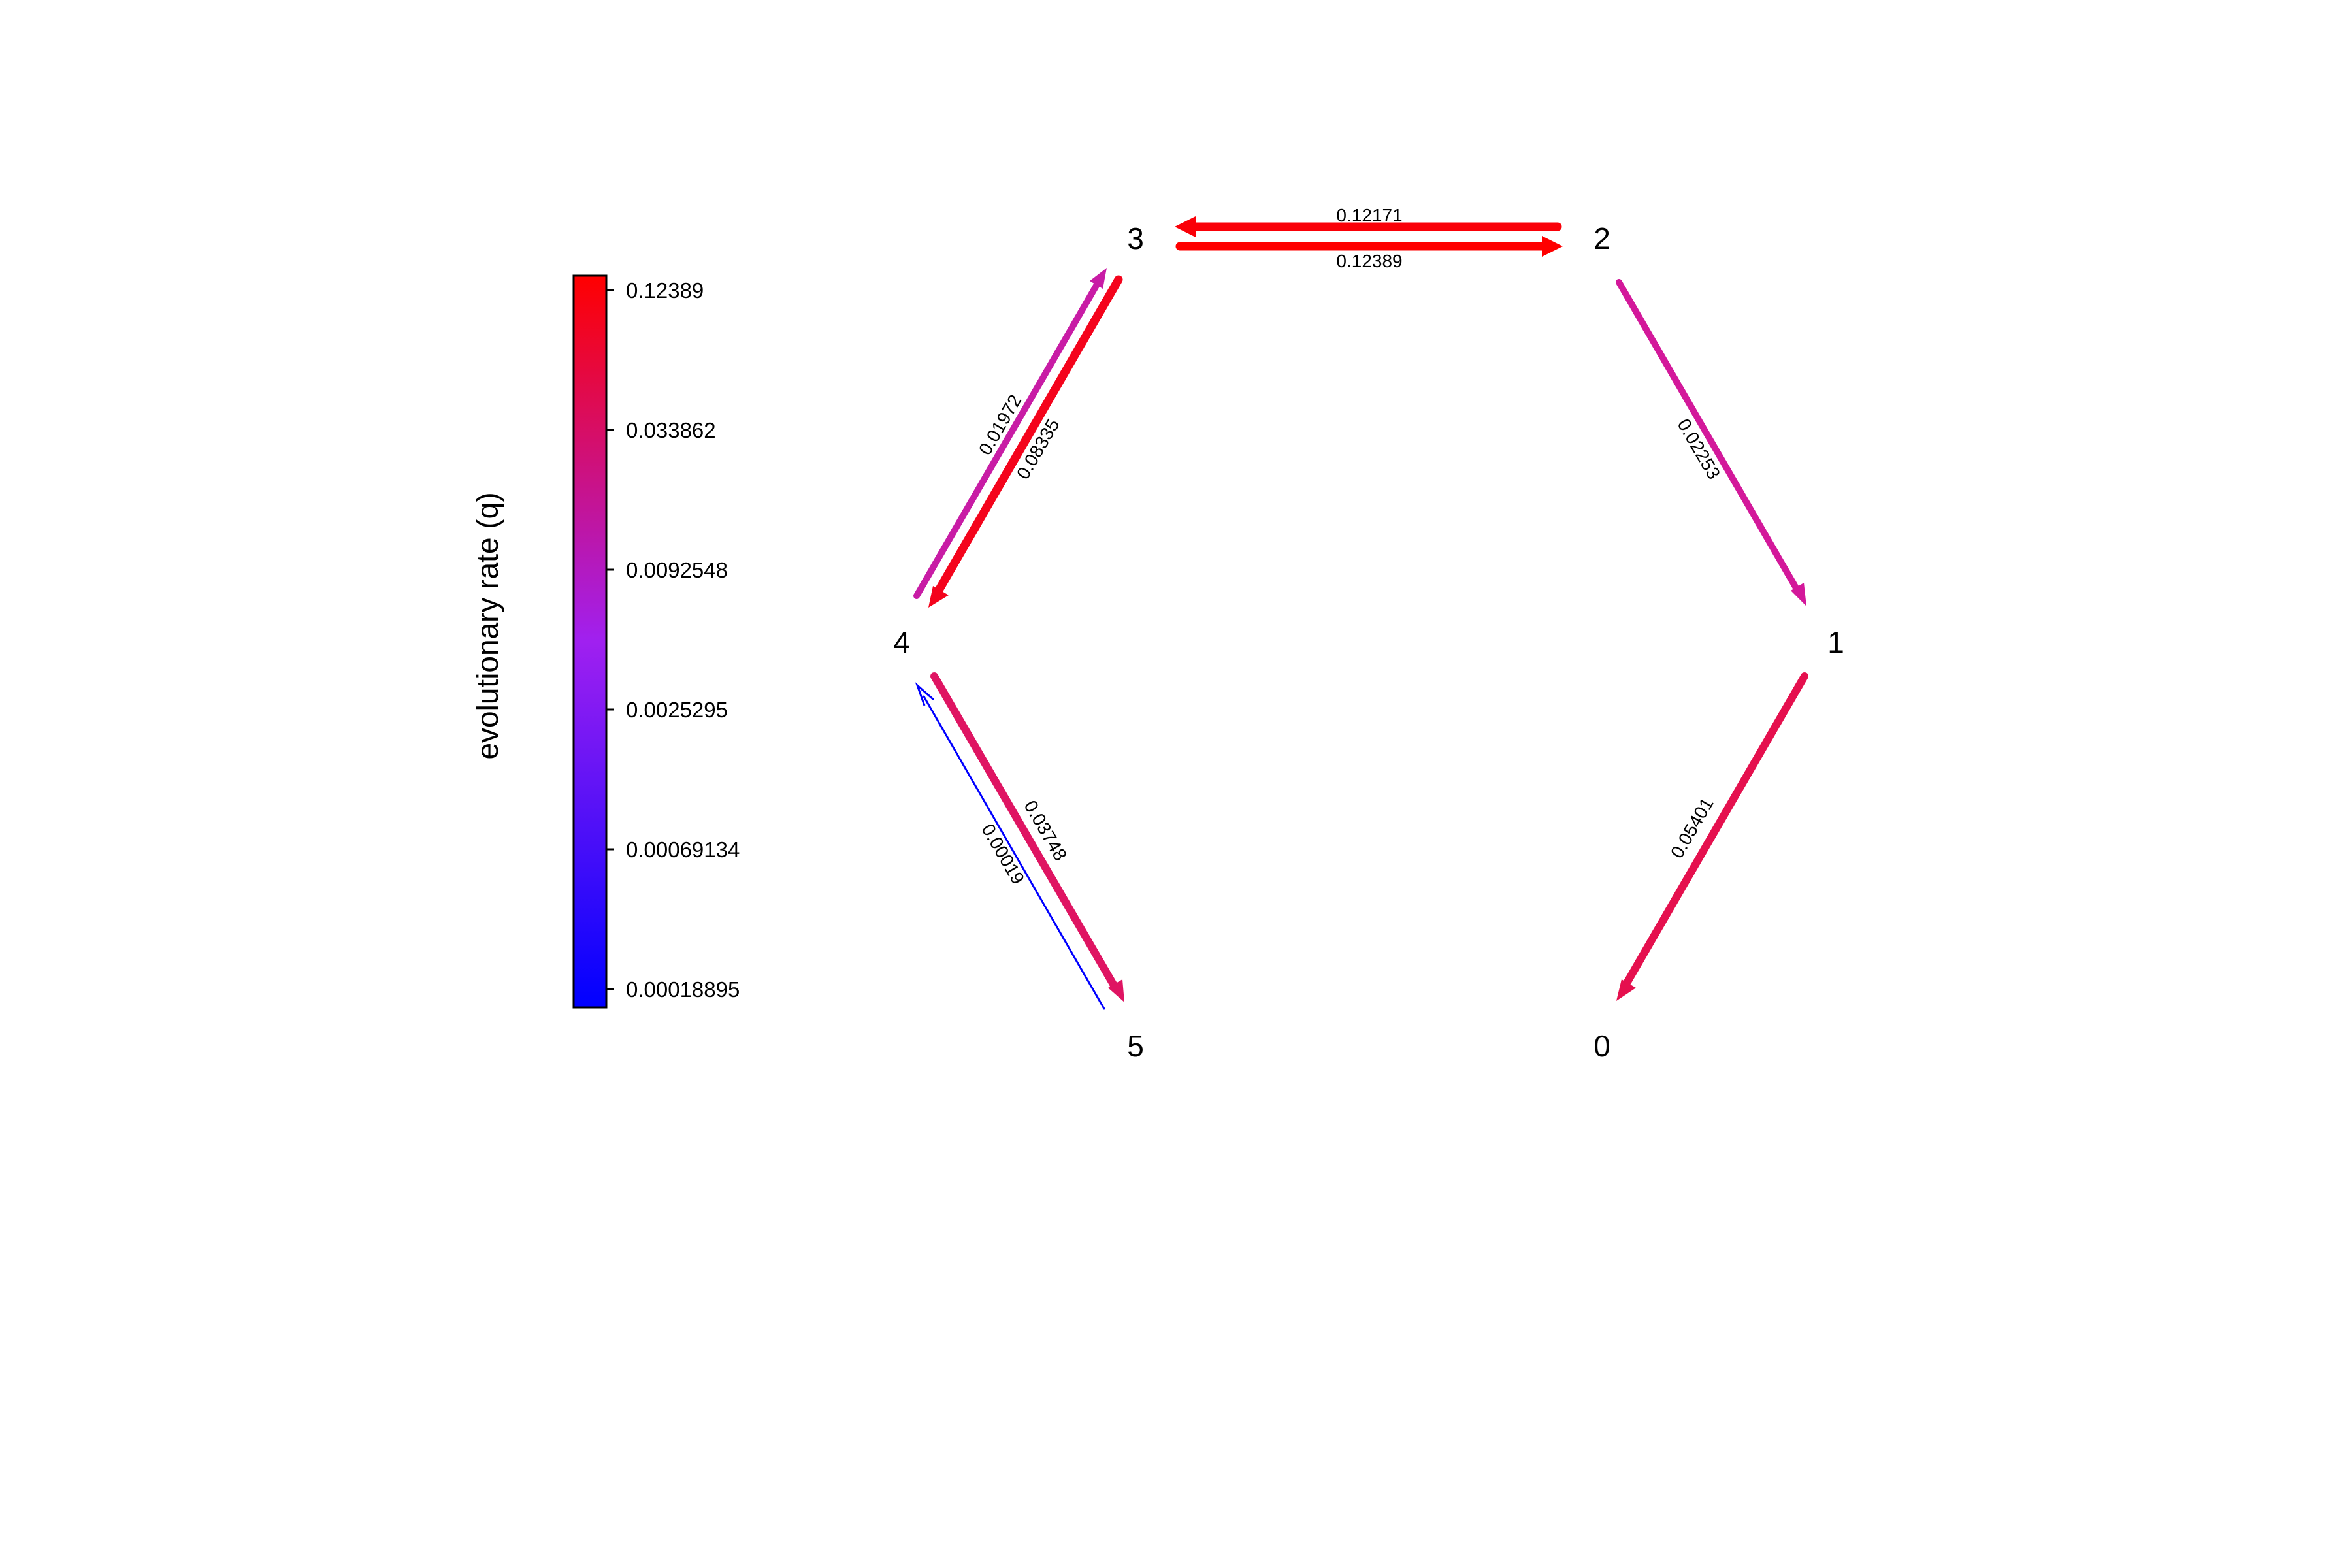 The width and height of the screenshot is (2352, 1568). What do you see at coordinates (1116, 990) in the screenshot?
I see `edge-4-to-5-arrowhead` at bounding box center [1116, 990].